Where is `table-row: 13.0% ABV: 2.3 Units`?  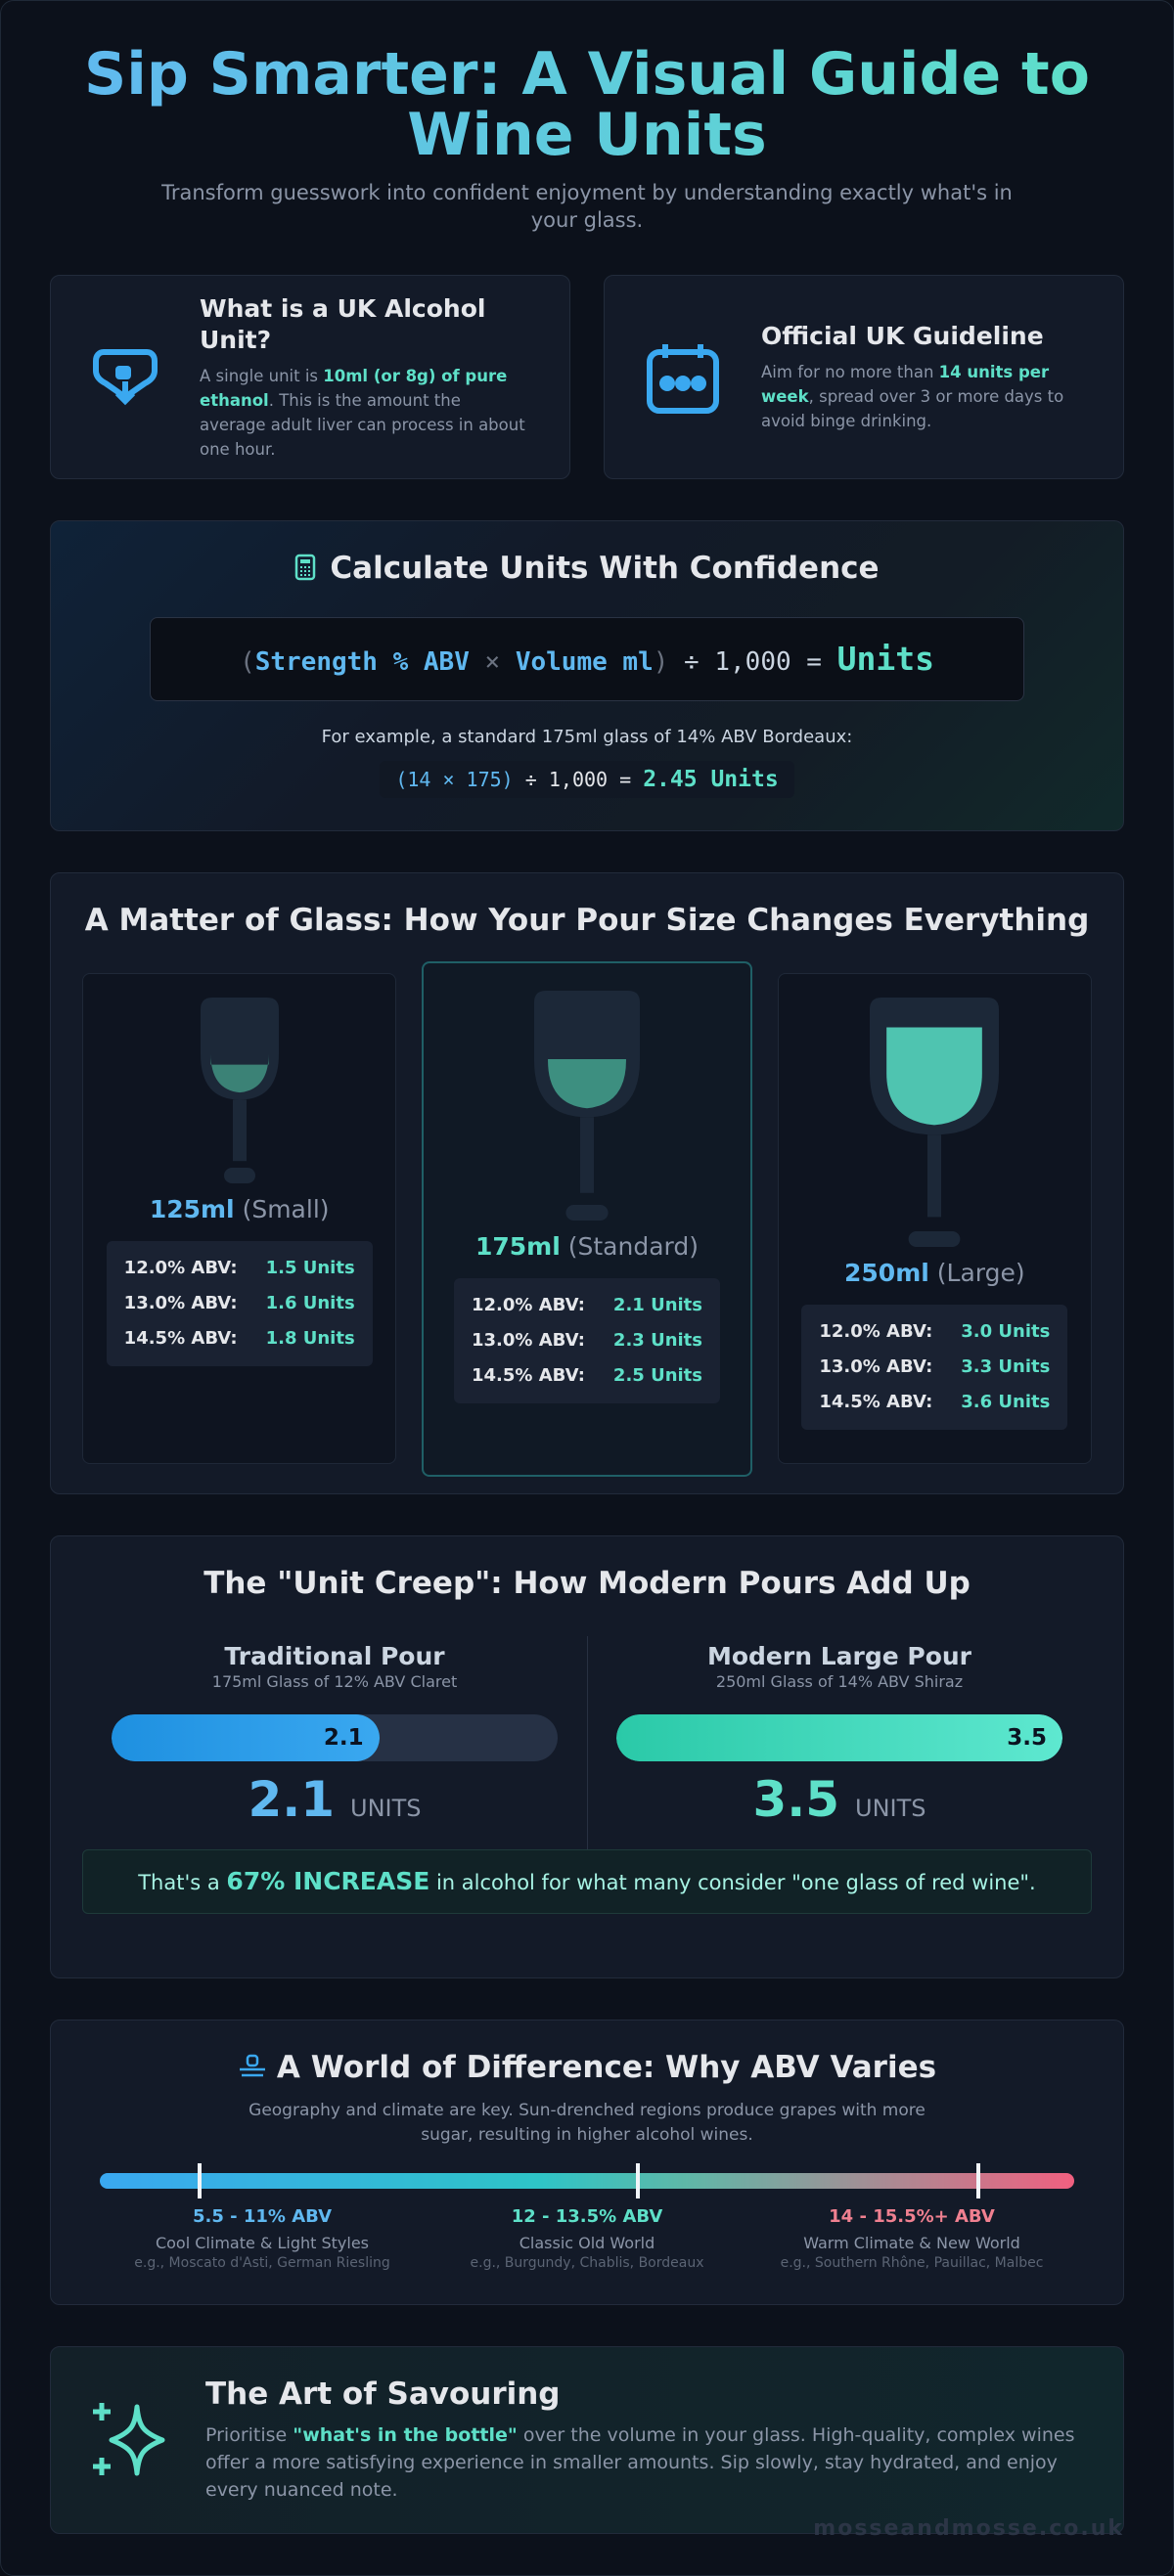
table-row: 13.0% ABV: 2.3 Units is located at coordinates (587, 1340).